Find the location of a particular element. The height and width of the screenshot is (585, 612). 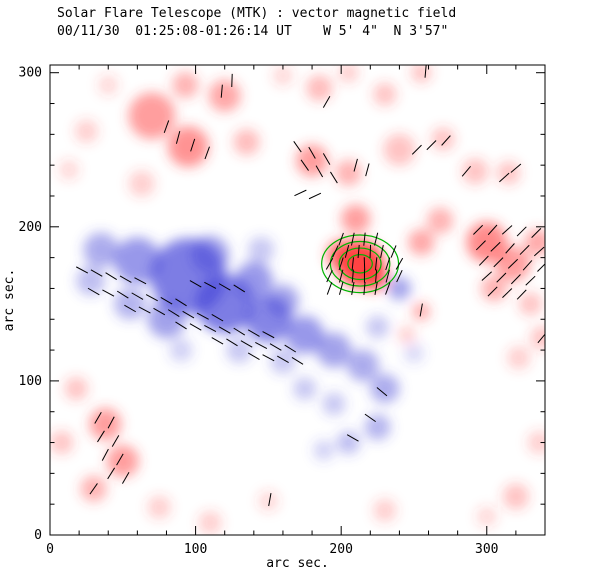

x-axis-label: arc sec. is located at coordinates (297, 563).